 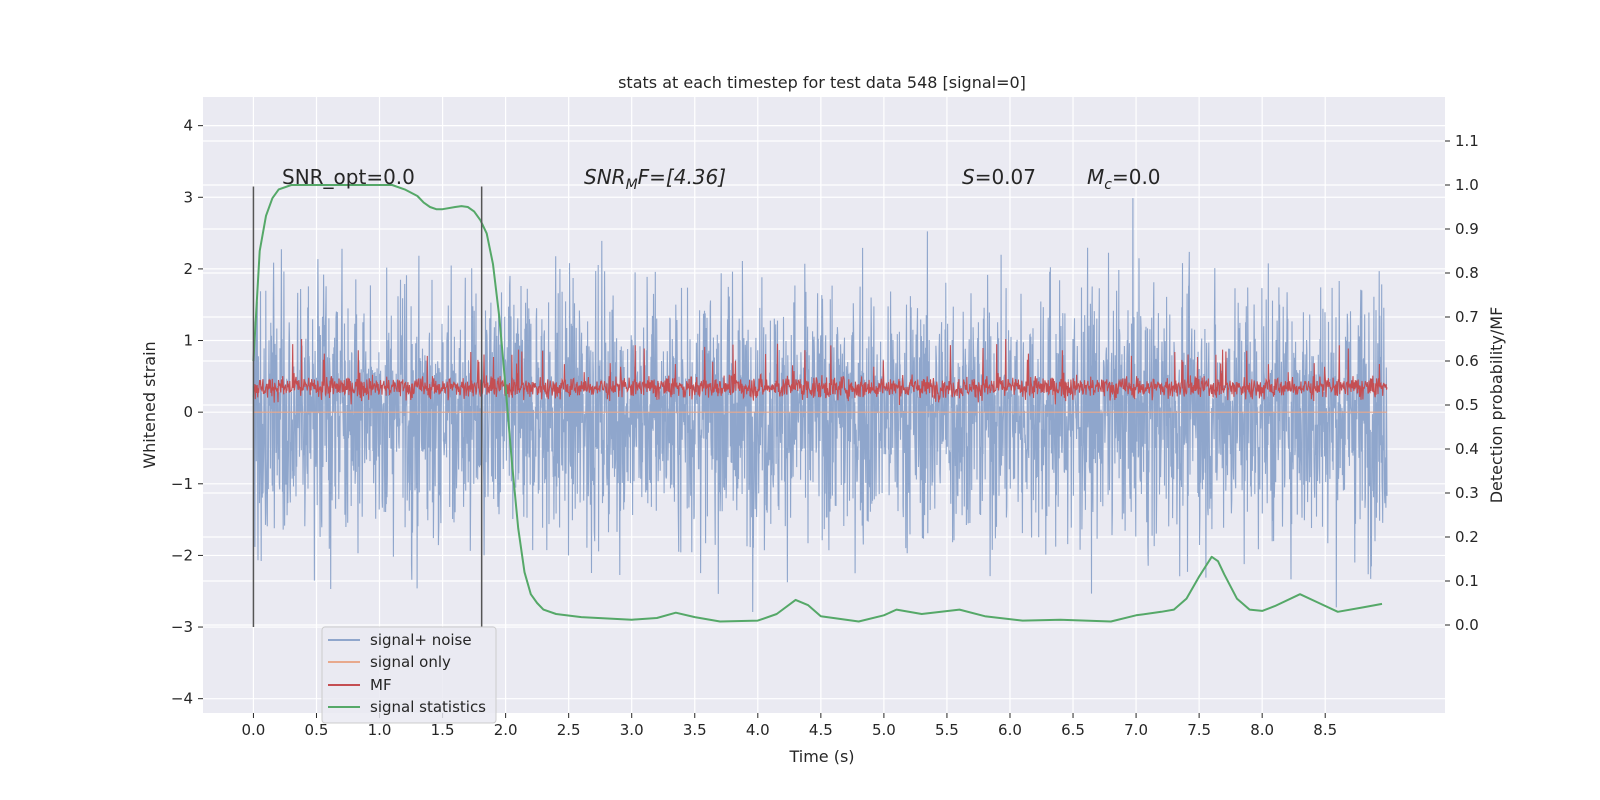 I want to click on x-tick-label: 4.5, so click(x=821, y=730).